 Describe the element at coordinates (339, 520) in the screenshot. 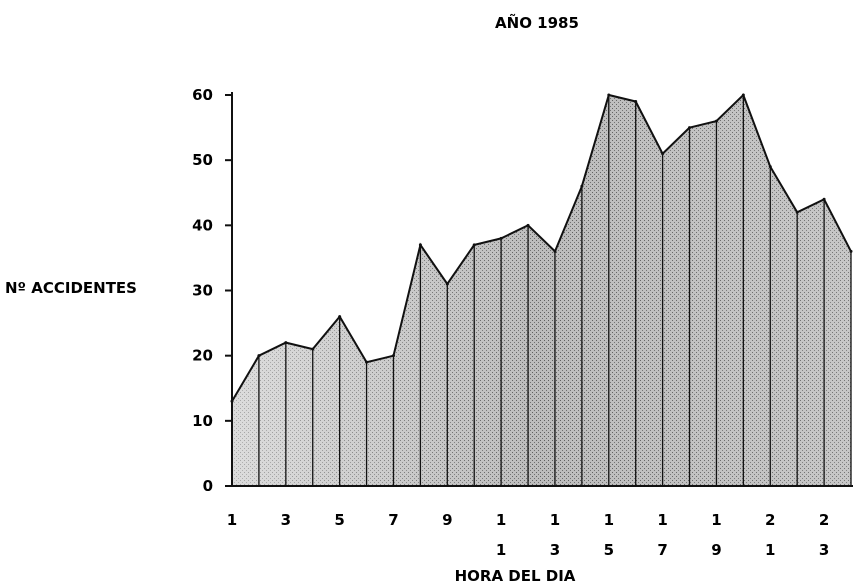

I see `x-tick-label-5-top: 5` at that location.